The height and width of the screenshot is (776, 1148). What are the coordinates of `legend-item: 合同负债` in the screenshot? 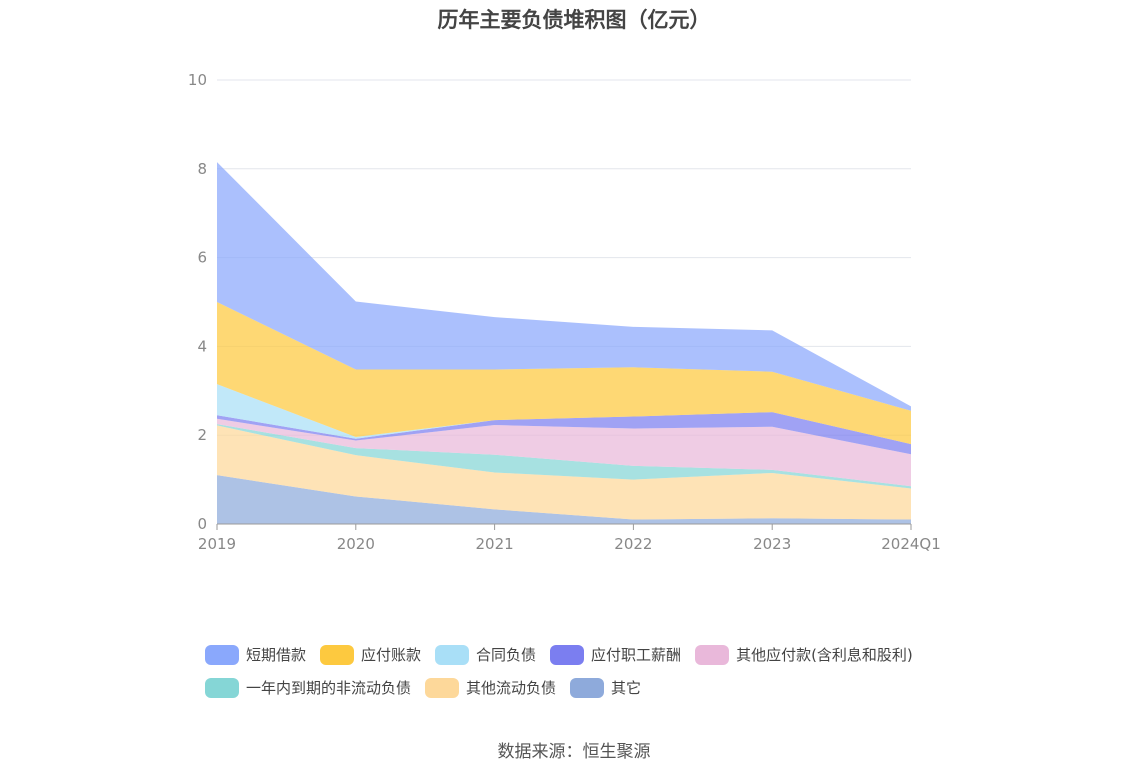 It's located at (485, 654).